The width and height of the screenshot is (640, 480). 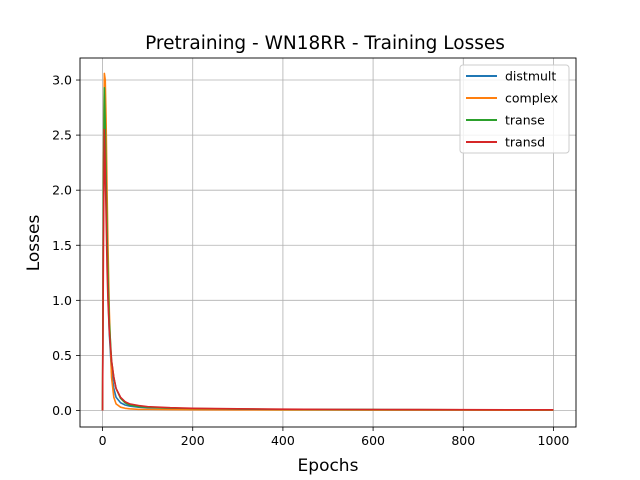 I want to click on chart-title: Pretraining - WN18RR - Training Losses, so click(x=325, y=43).